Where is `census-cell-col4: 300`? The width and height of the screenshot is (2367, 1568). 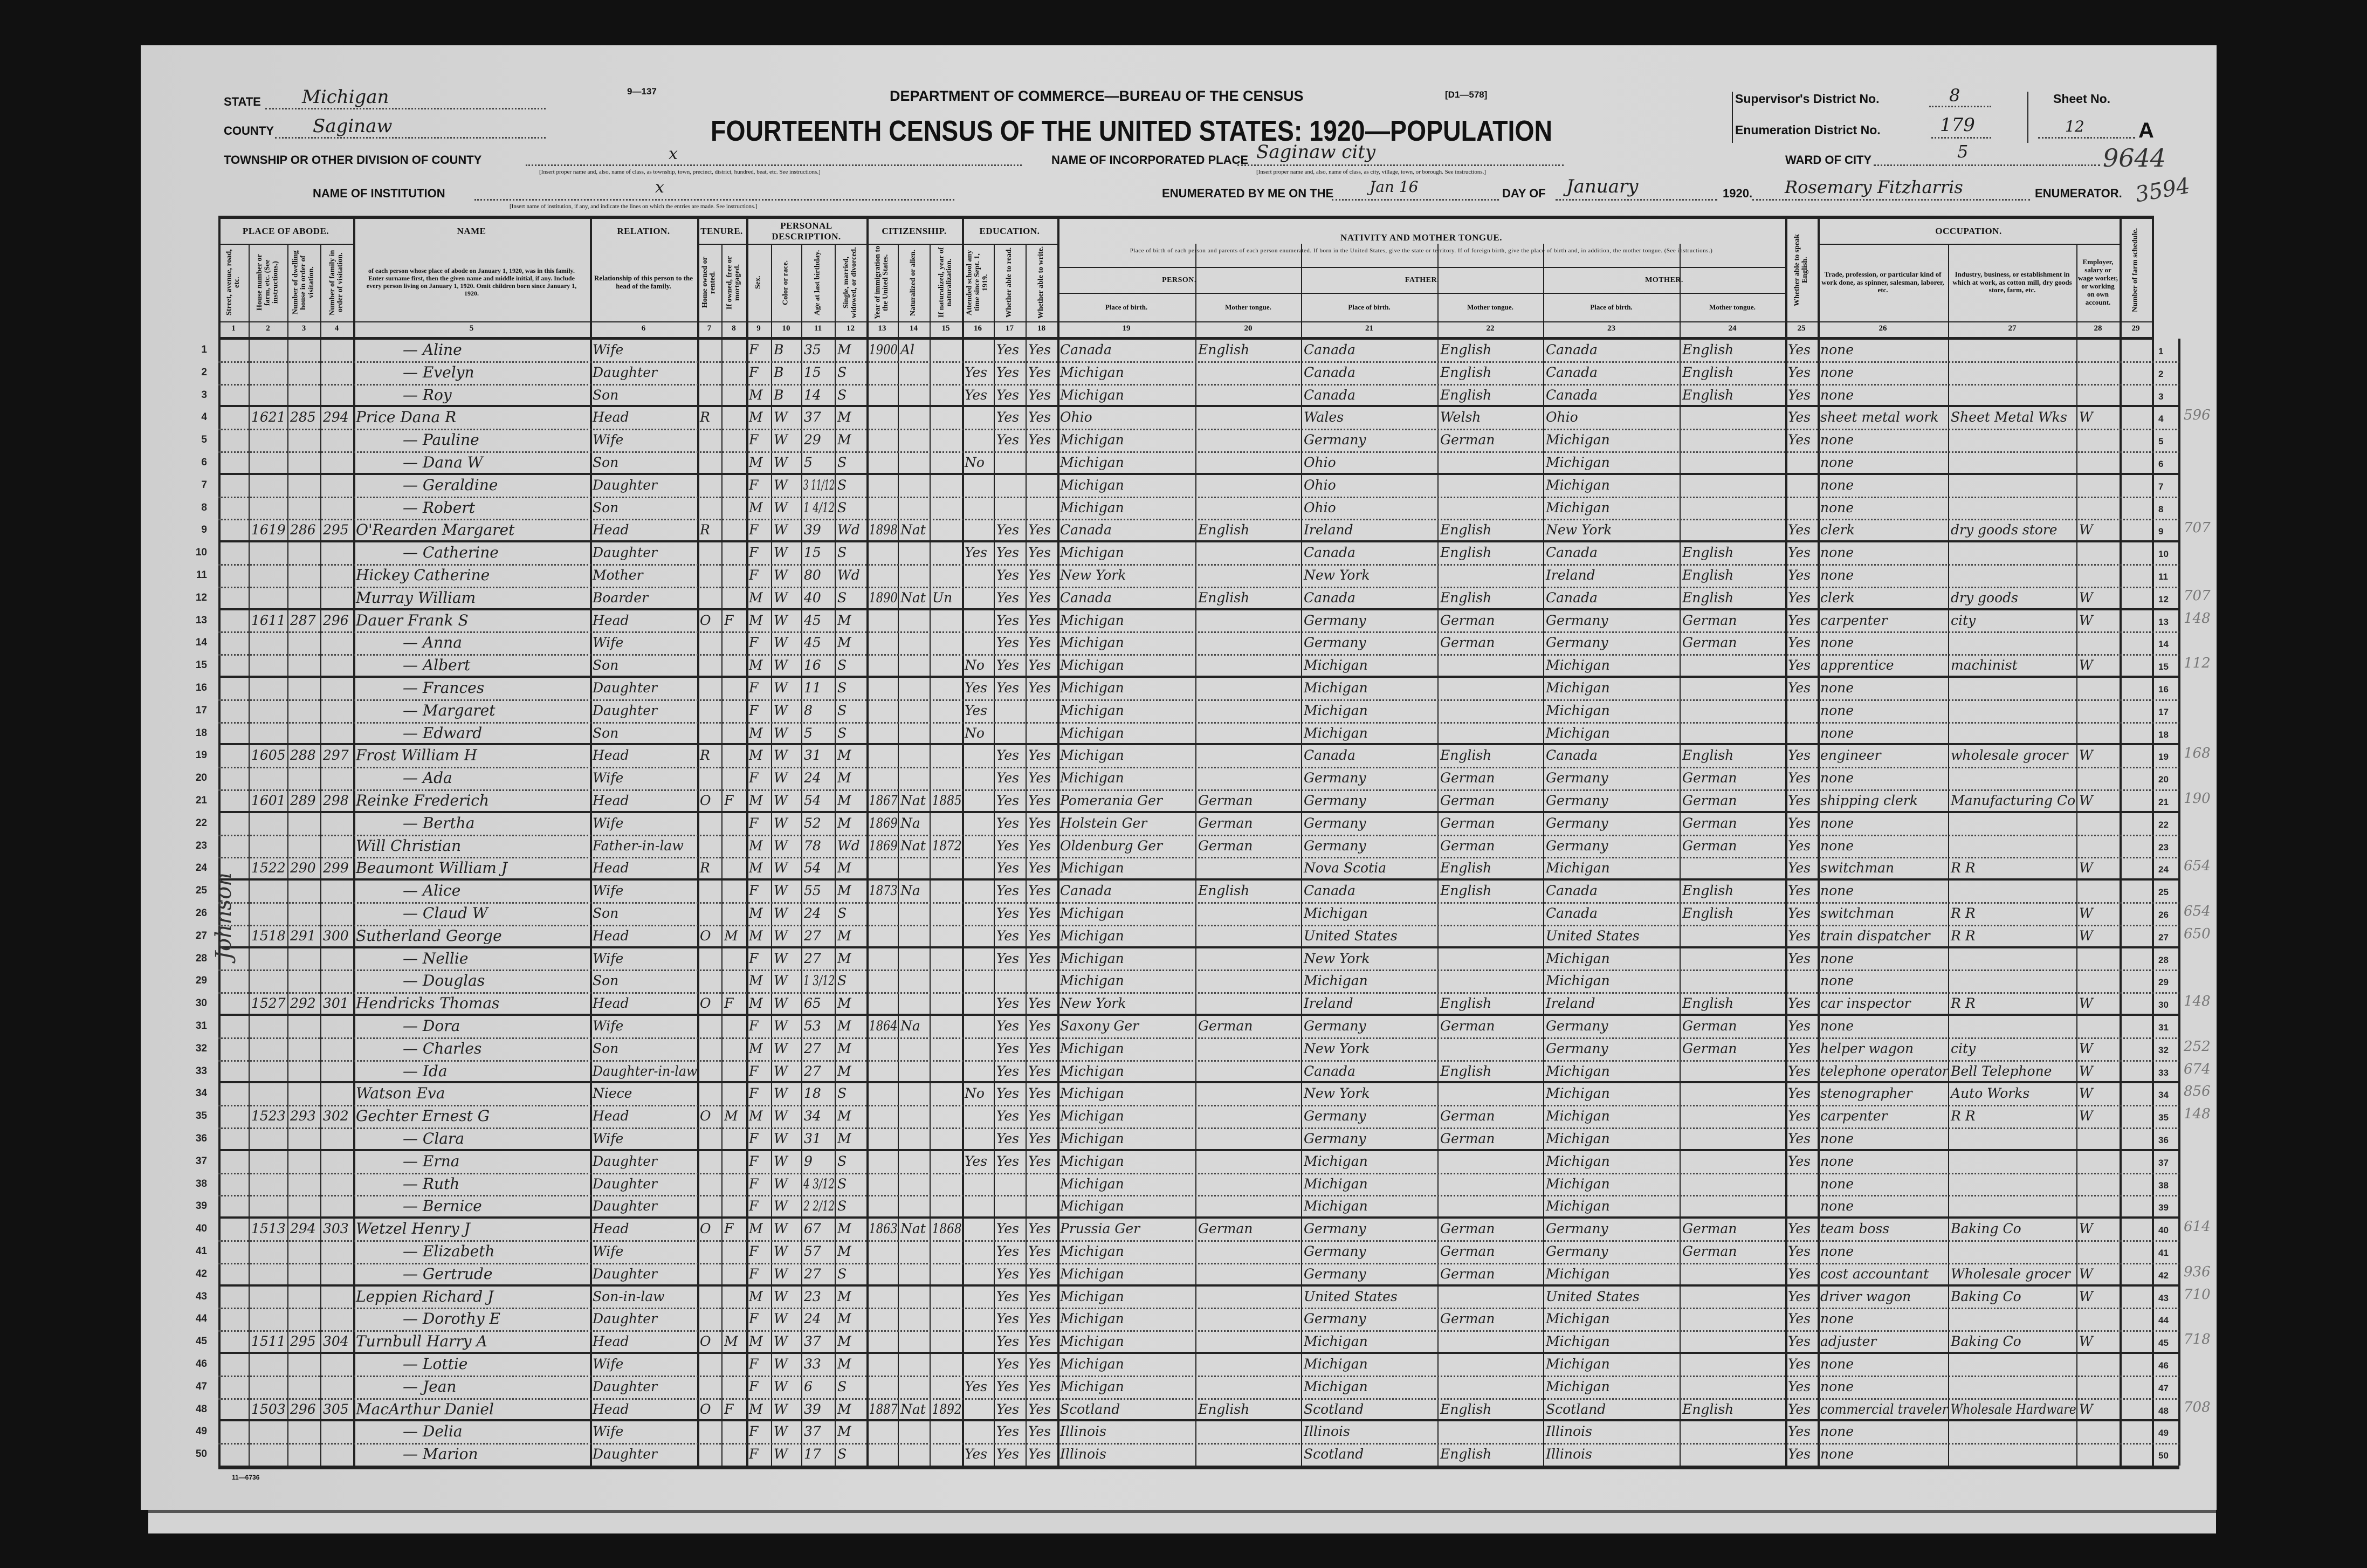 census-cell-col4: 300 is located at coordinates (336, 935).